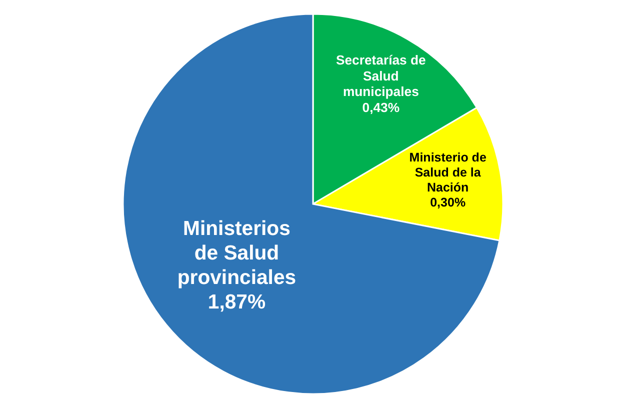 This screenshot has width=625, height=403. What do you see at coordinates (236, 254) in the screenshot?
I see `slice-label: Ministerios de Salud provinciales` at bounding box center [236, 254].